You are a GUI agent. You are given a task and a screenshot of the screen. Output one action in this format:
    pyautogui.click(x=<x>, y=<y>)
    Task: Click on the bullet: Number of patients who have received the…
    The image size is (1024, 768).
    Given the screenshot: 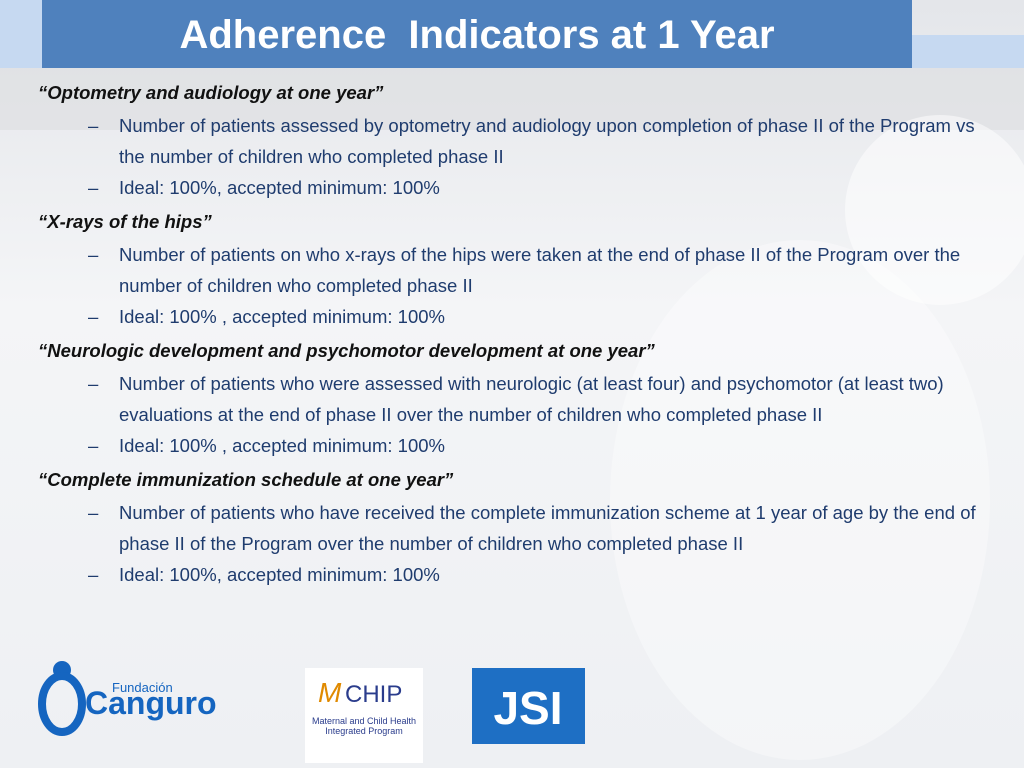 What is the action you would take?
    pyautogui.click(x=513, y=528)
    